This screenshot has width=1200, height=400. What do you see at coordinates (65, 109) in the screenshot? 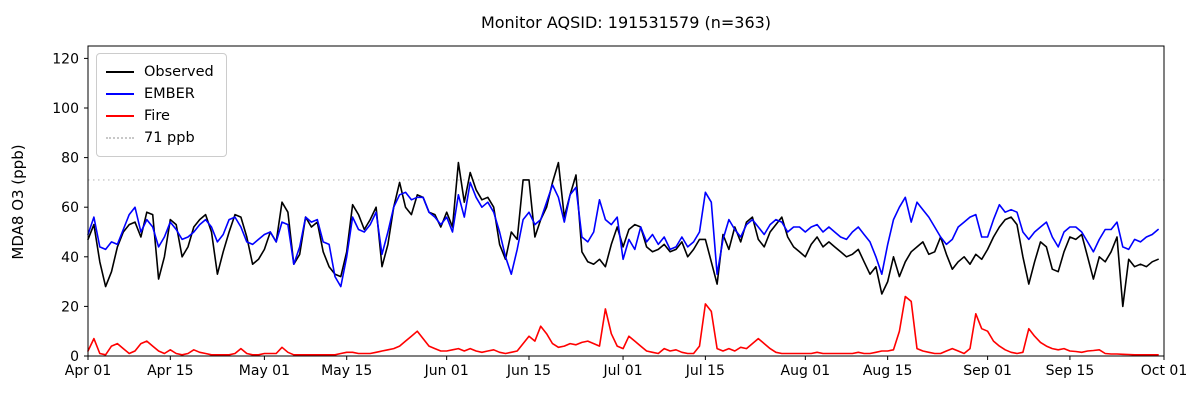
I see `y-tick-label: 100` at bounding box center [65, 109].